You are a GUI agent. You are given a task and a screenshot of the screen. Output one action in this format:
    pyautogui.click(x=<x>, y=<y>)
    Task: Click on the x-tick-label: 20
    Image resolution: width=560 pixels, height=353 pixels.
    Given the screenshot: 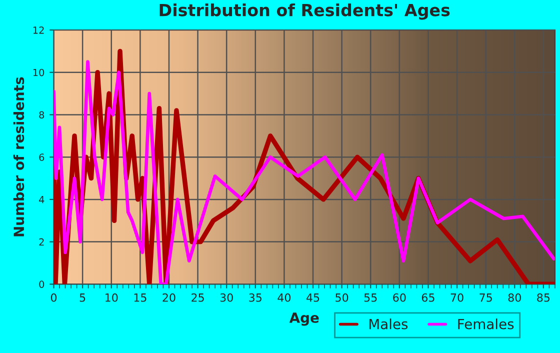 What is the action you would take?
    pyautogui.click(x=169, y=297)
    